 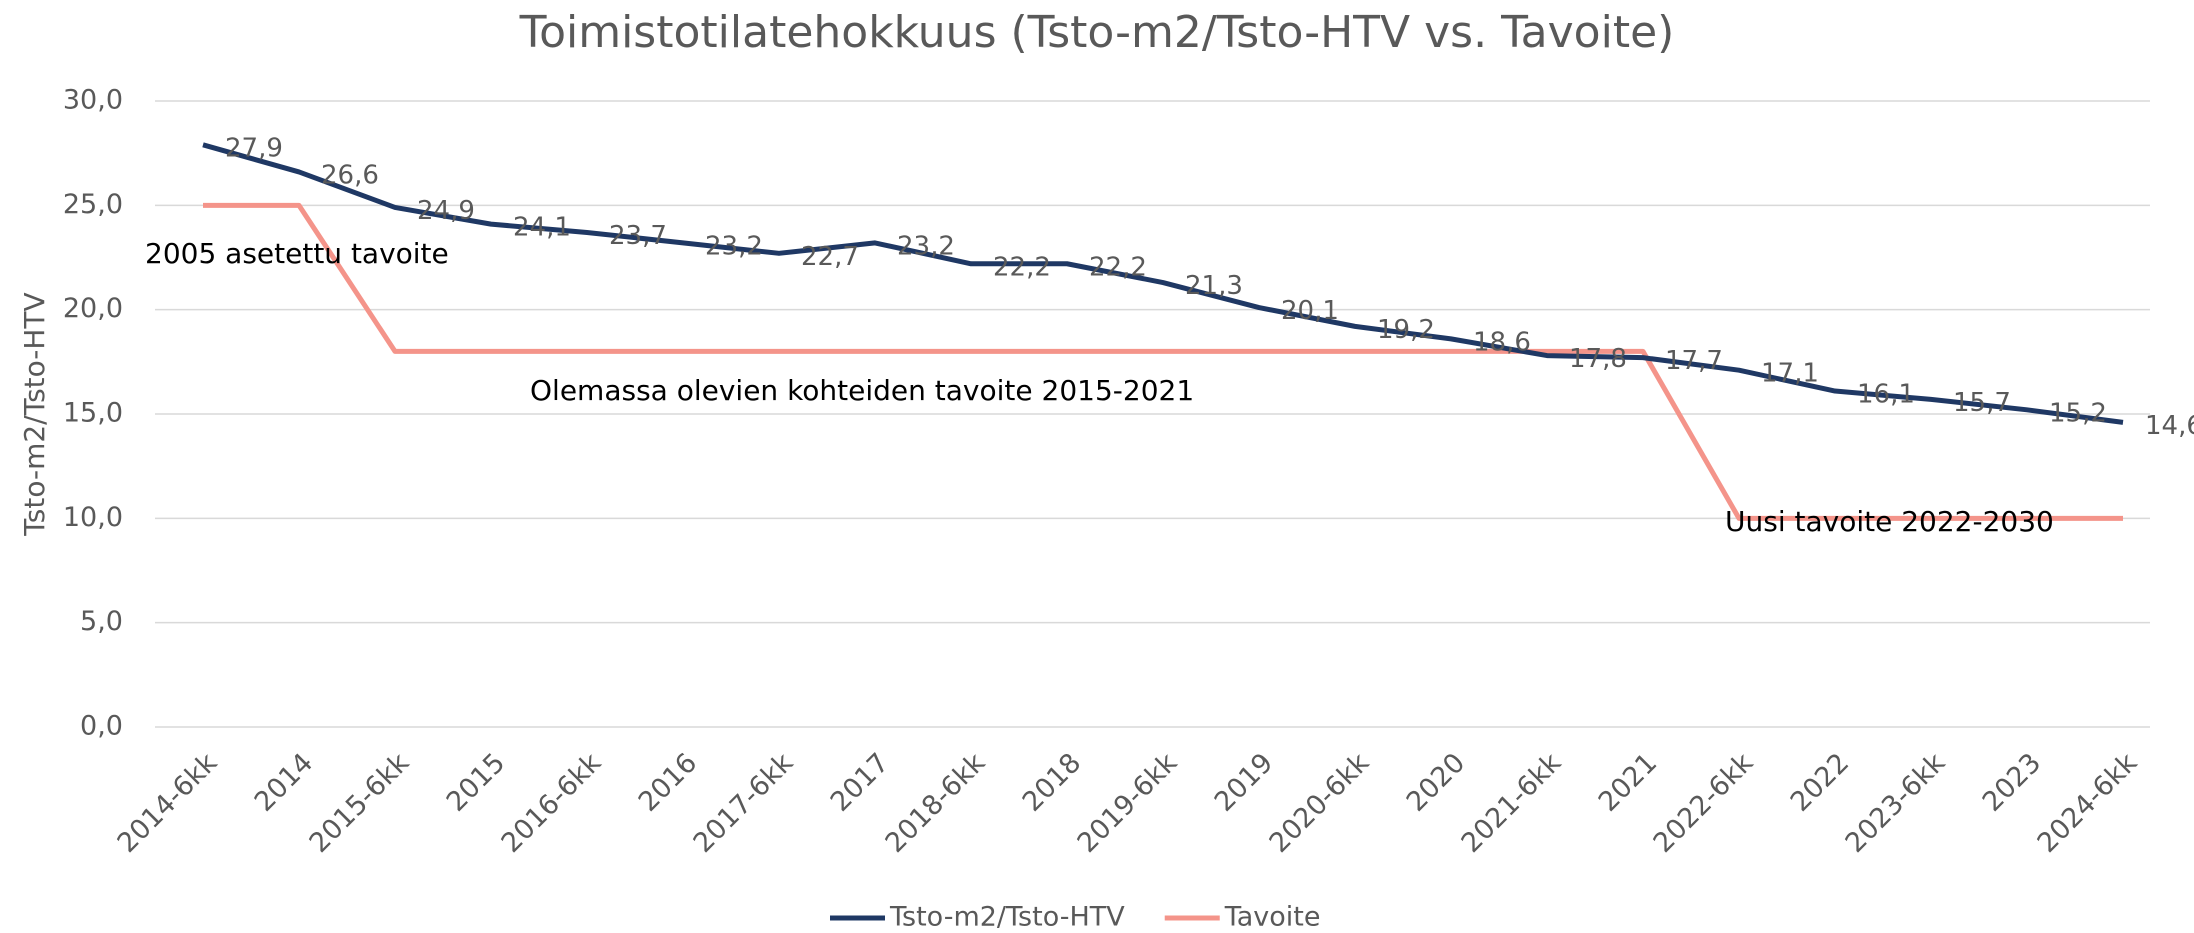 What do you see at coordinates (1694, 361) in the screenshot?
I see `data-label: 17,7` at bounding box center [1694, 361].